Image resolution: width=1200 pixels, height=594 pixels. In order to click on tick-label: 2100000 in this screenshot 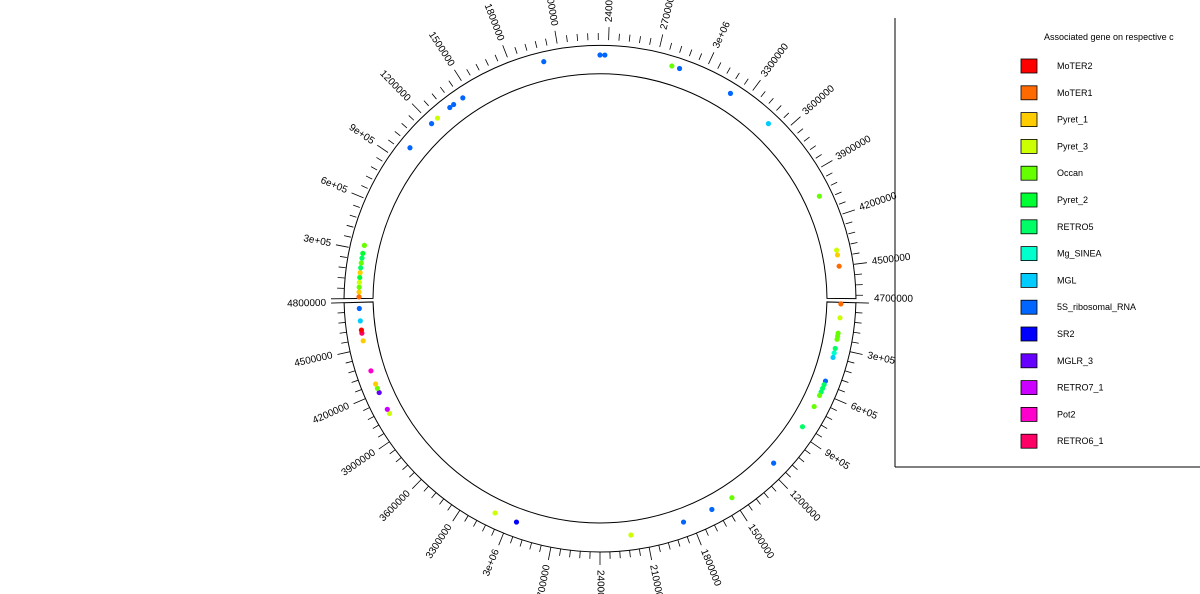, I will do `click(656, 579)`.